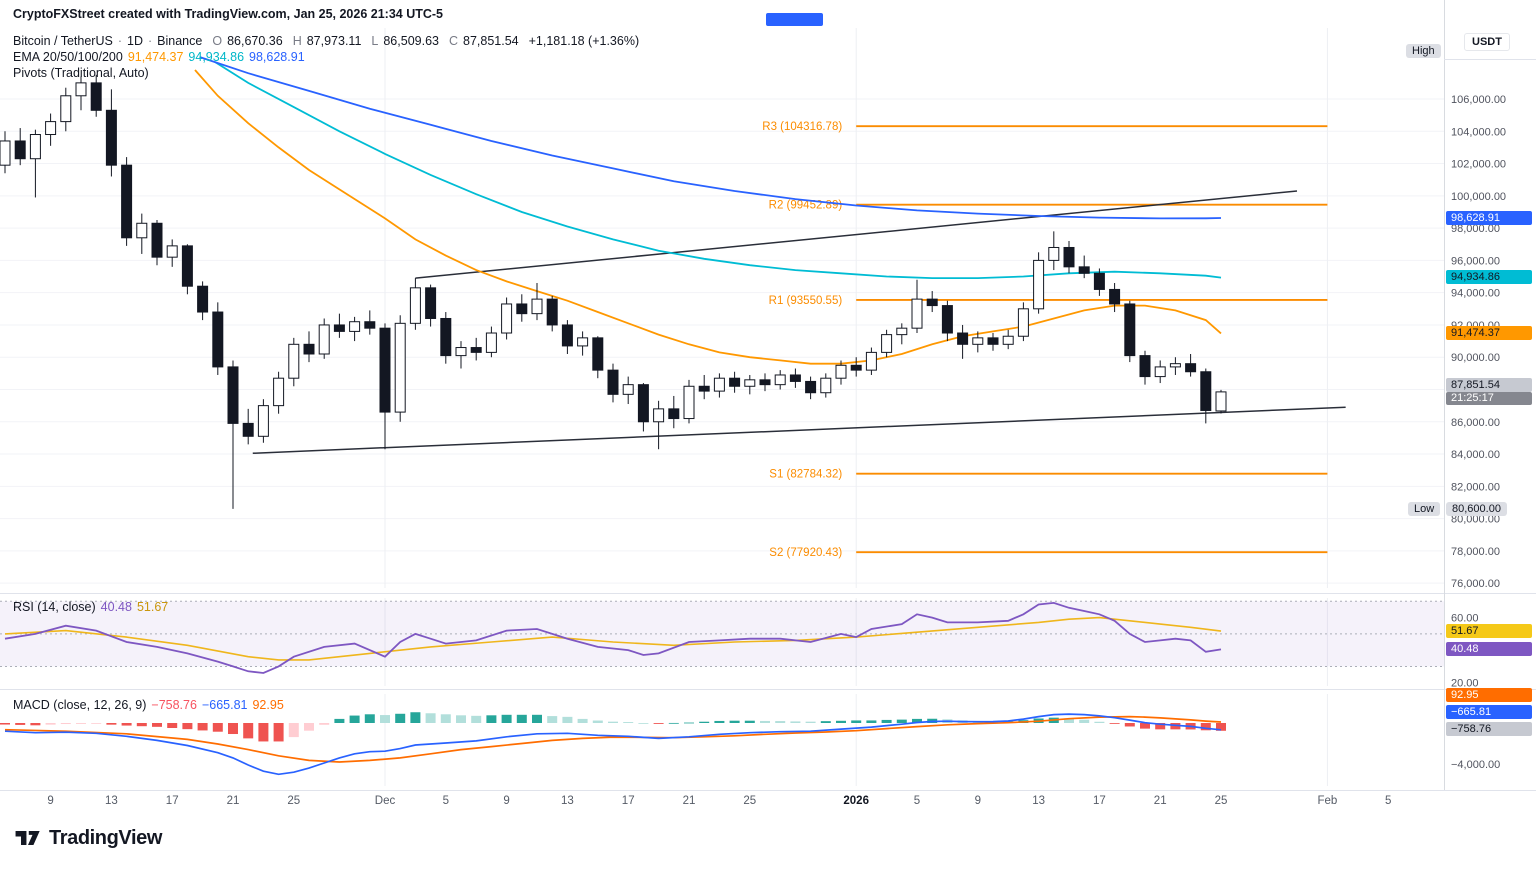 This screenshot has height=869, width=1536. What do you see at coordinates (135, 41) in the screenshot?
I see `interval-label: 1D` at bounding box center [135, 41].